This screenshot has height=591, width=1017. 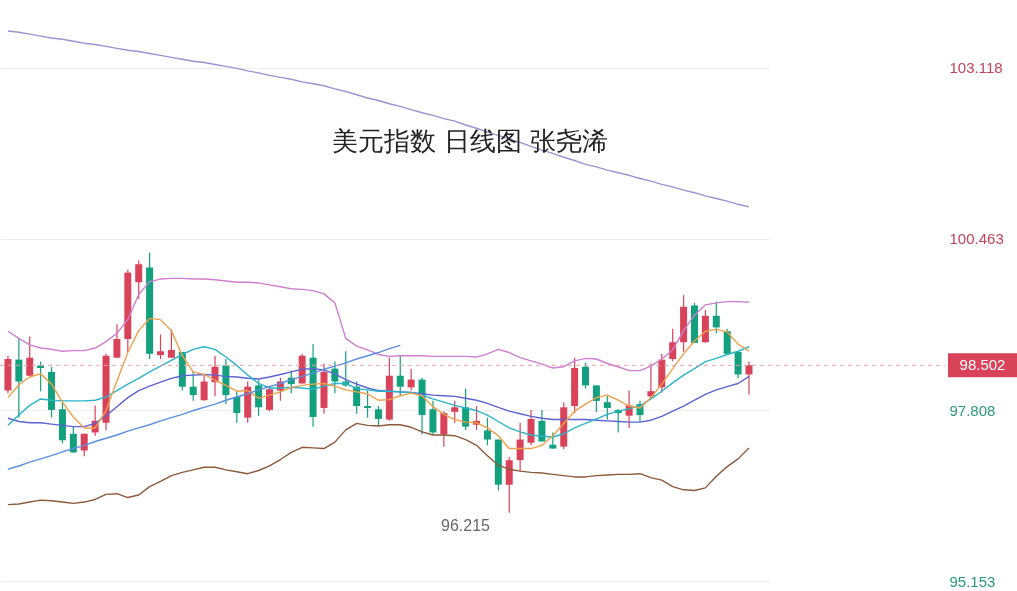 What do you see at coordinates (470, 141) in the screenshot?
I see `text: 美元指数 日线图 张尧浠` at bounding box center [470, 141].